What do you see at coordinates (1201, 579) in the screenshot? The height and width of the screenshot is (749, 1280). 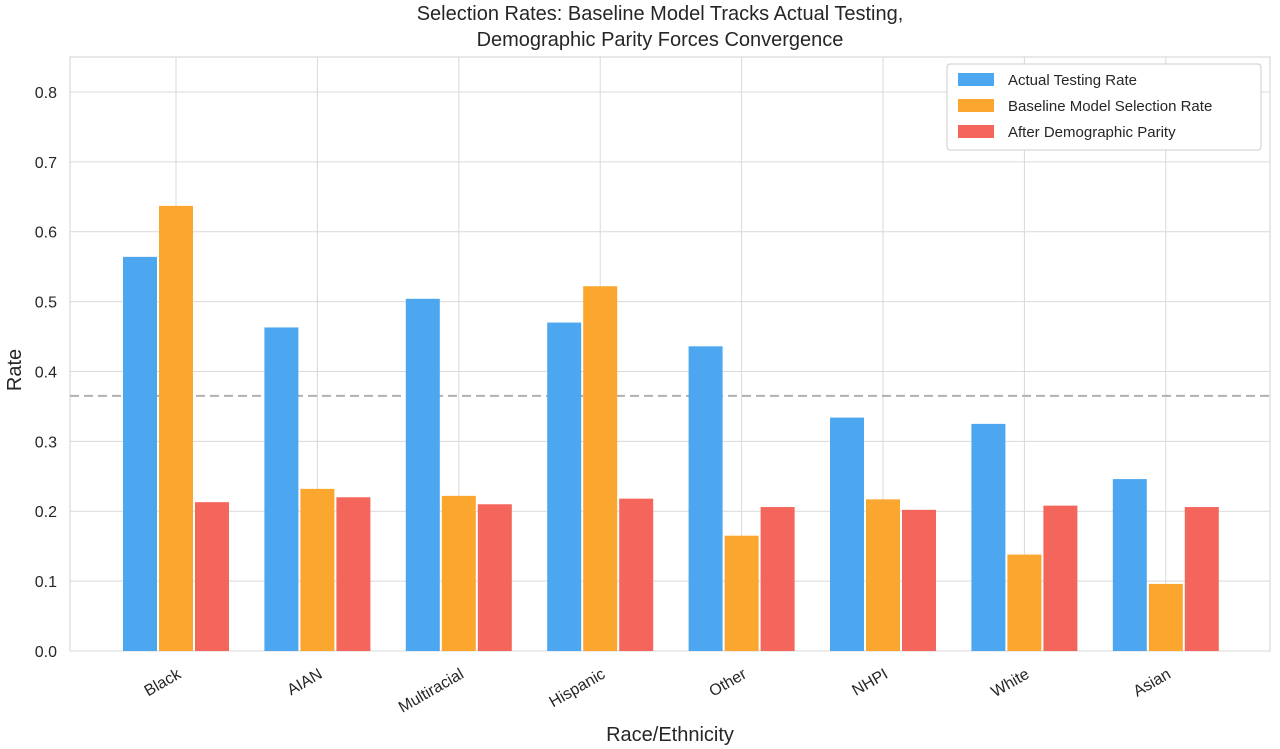 I see `bar-demographic-parity-asian` at bounding box center [1201, 579].